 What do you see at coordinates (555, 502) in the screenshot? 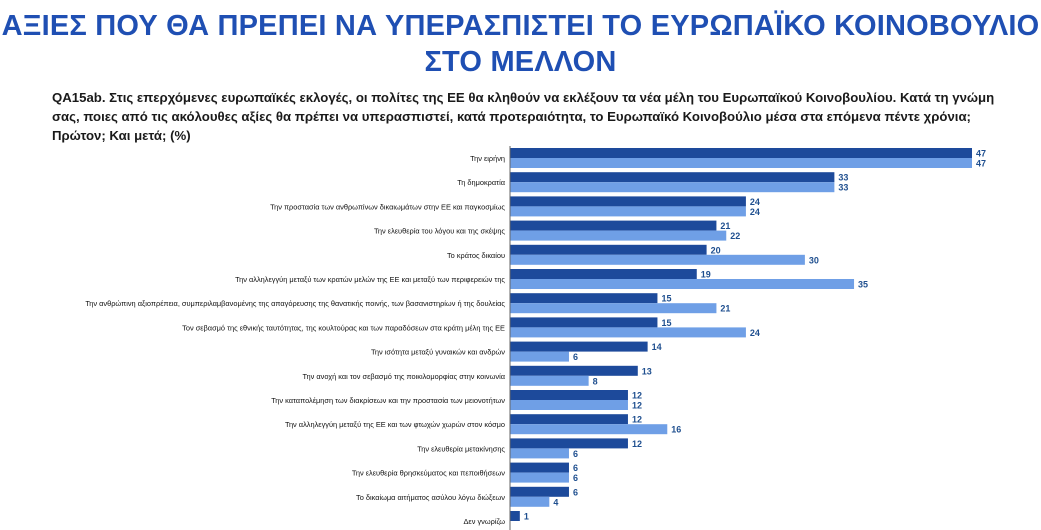
I see `data-label: 4` at bounding box center [555, 502].